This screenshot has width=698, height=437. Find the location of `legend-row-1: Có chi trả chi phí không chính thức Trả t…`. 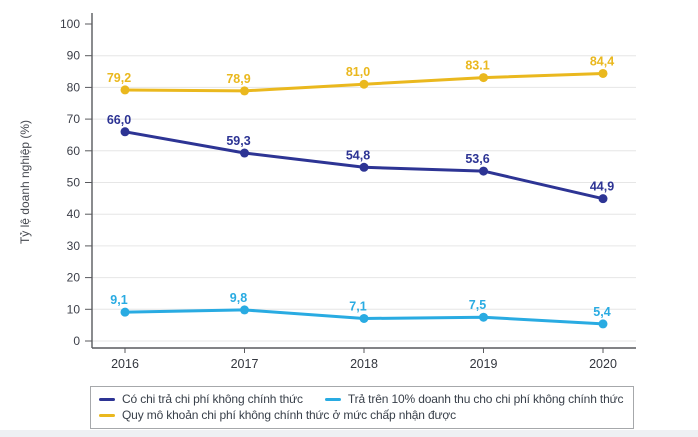

legend-row-1: Có chi trả chi phí không chính thức Trả t… is located at coordinates (361, 399).